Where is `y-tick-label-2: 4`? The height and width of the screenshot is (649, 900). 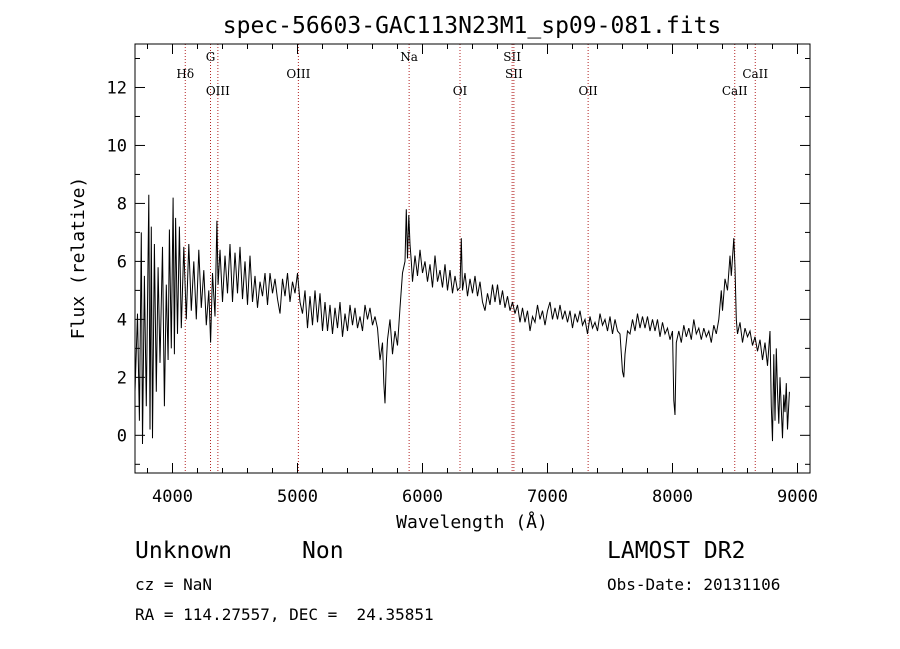 y-tick-label-2: 4 is located at coordinates (122, 320).